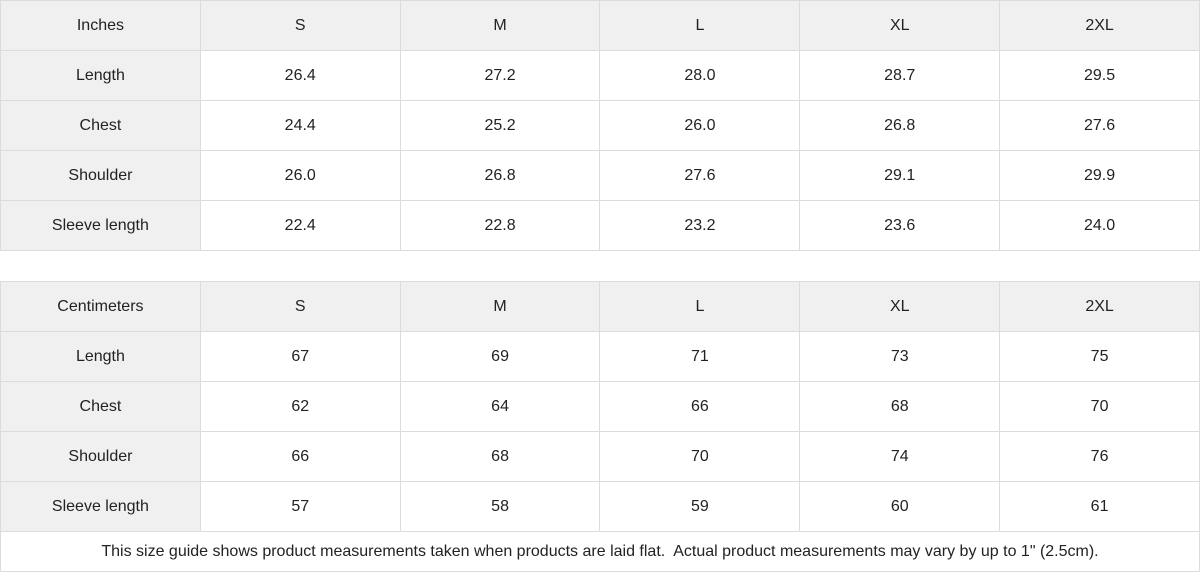 This screenshot has height=580, width=1200. I want to click on value-cell: 23.6, so click(900, 225).